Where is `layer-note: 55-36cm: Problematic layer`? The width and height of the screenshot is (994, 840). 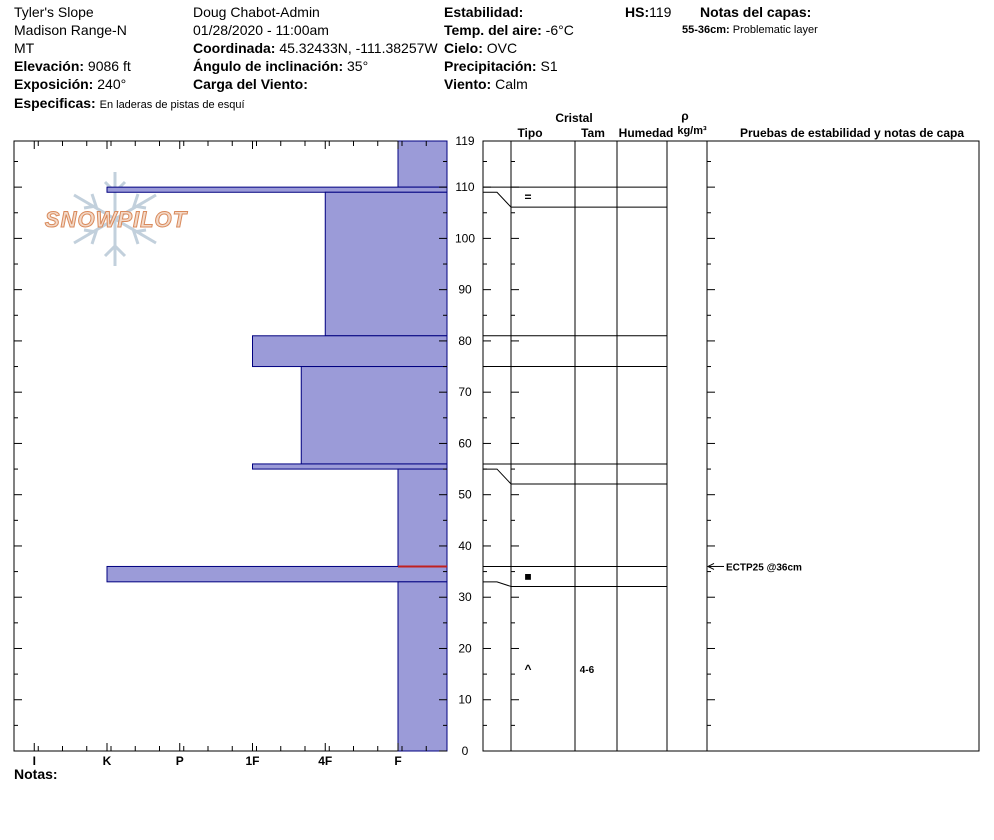 layer-note: 55-36cm: Problematic layer is located at coordinates (750, 30).